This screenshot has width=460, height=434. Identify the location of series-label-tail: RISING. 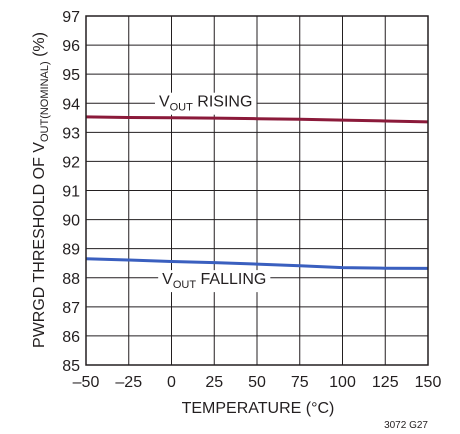
(223, 102).